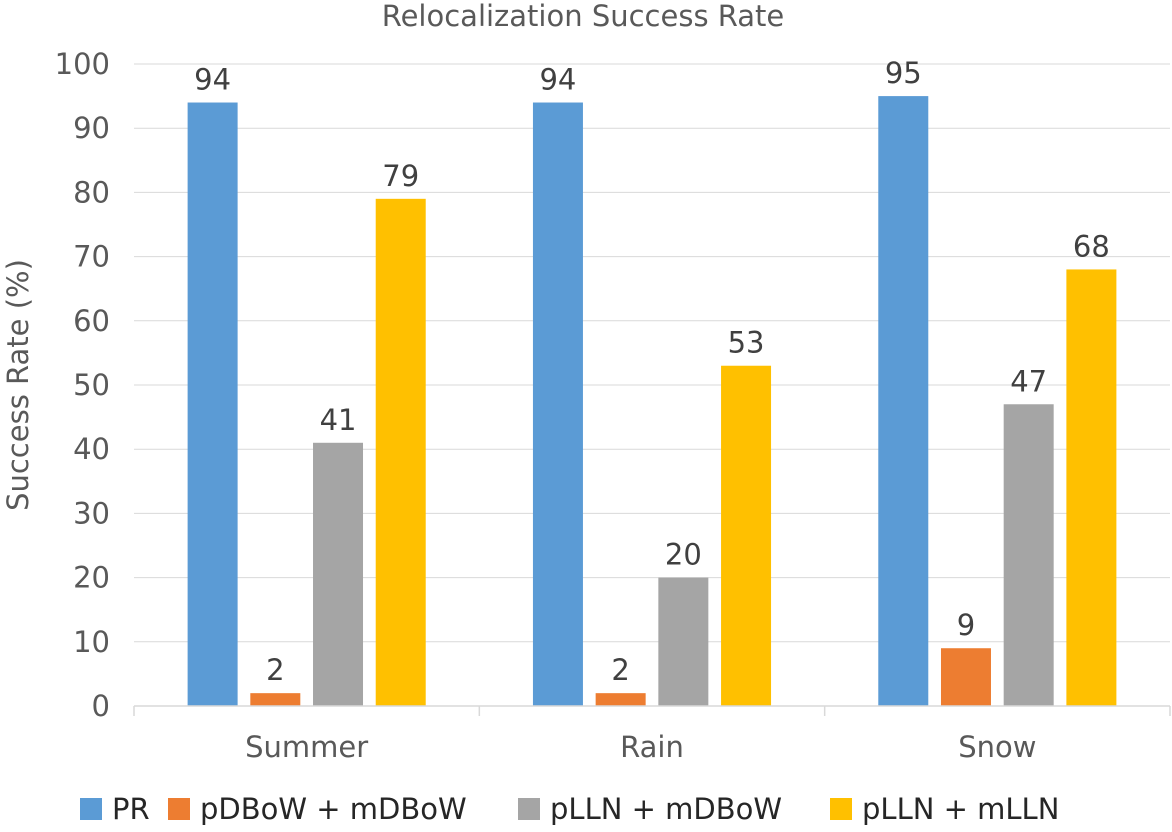 The width and height of the screenshot is (1172, 832). I want to click on y-tick-label: 60, so click(91, 321).